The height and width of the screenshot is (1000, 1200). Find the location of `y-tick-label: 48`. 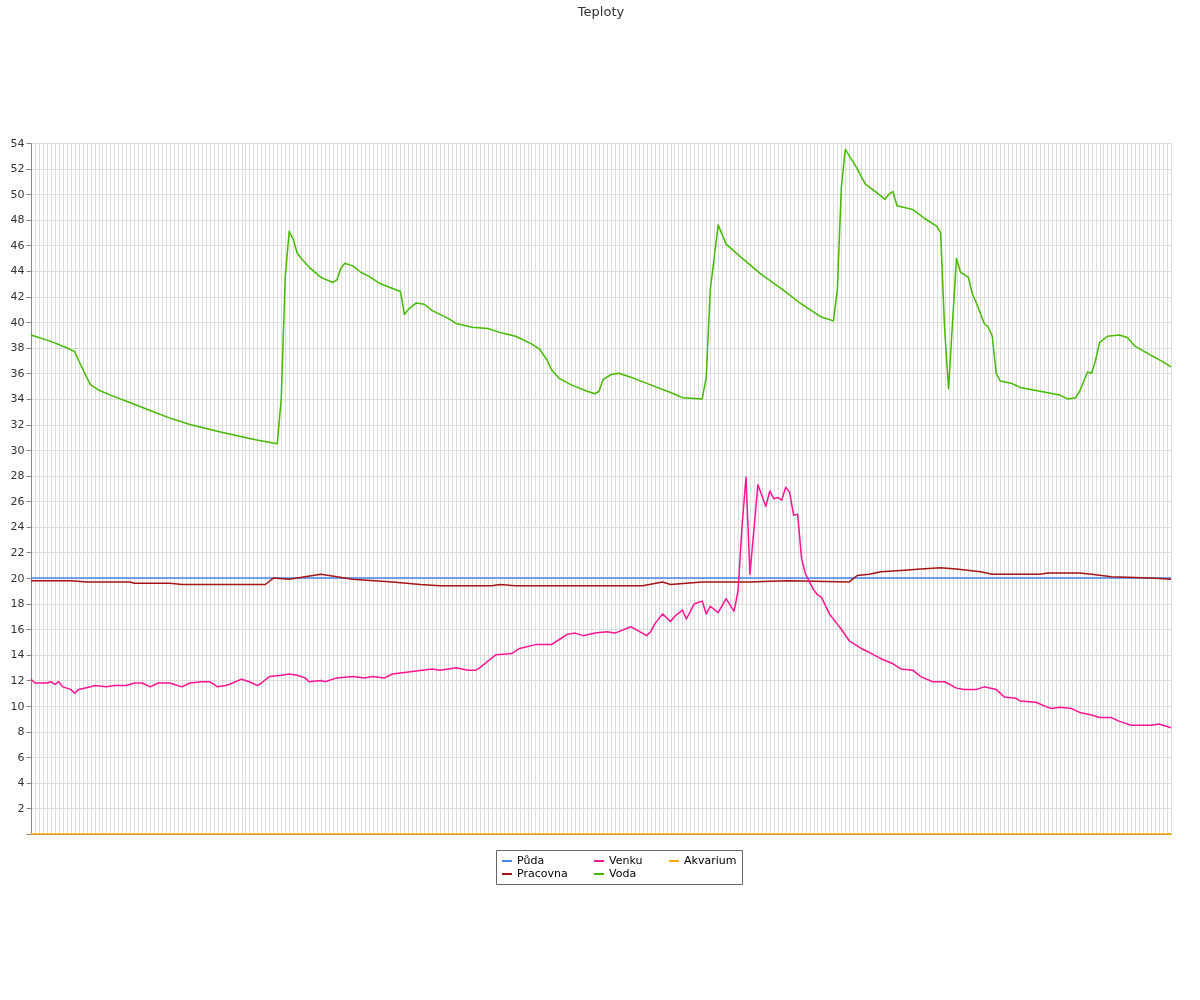

y-tick-label: 48 is located at coordinates (17, 220).